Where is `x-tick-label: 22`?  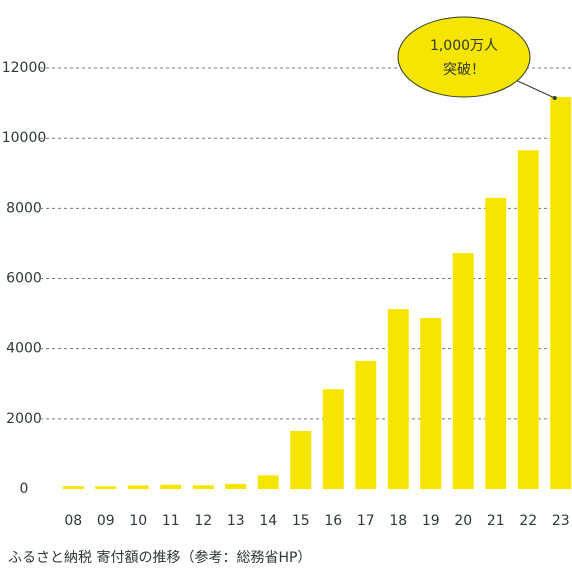 x-tick-label: 22 is located at coordinates (528, 521).